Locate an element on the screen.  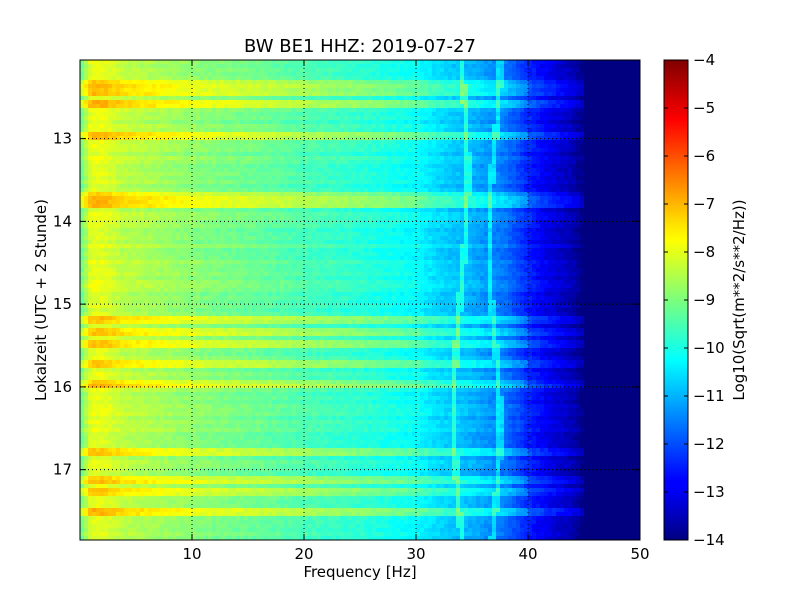
y-tick-label: 13 is located at coordinates (62, 139).